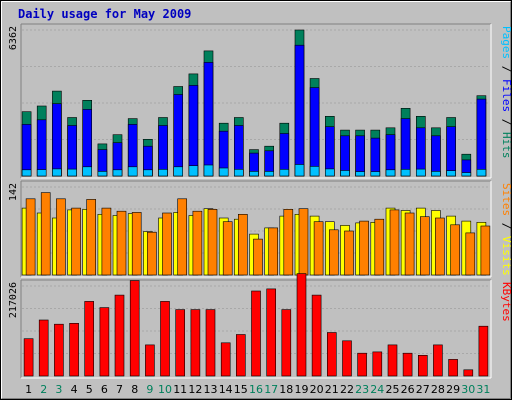  I want to click on x-tick-label: 26, so click(408, 389).